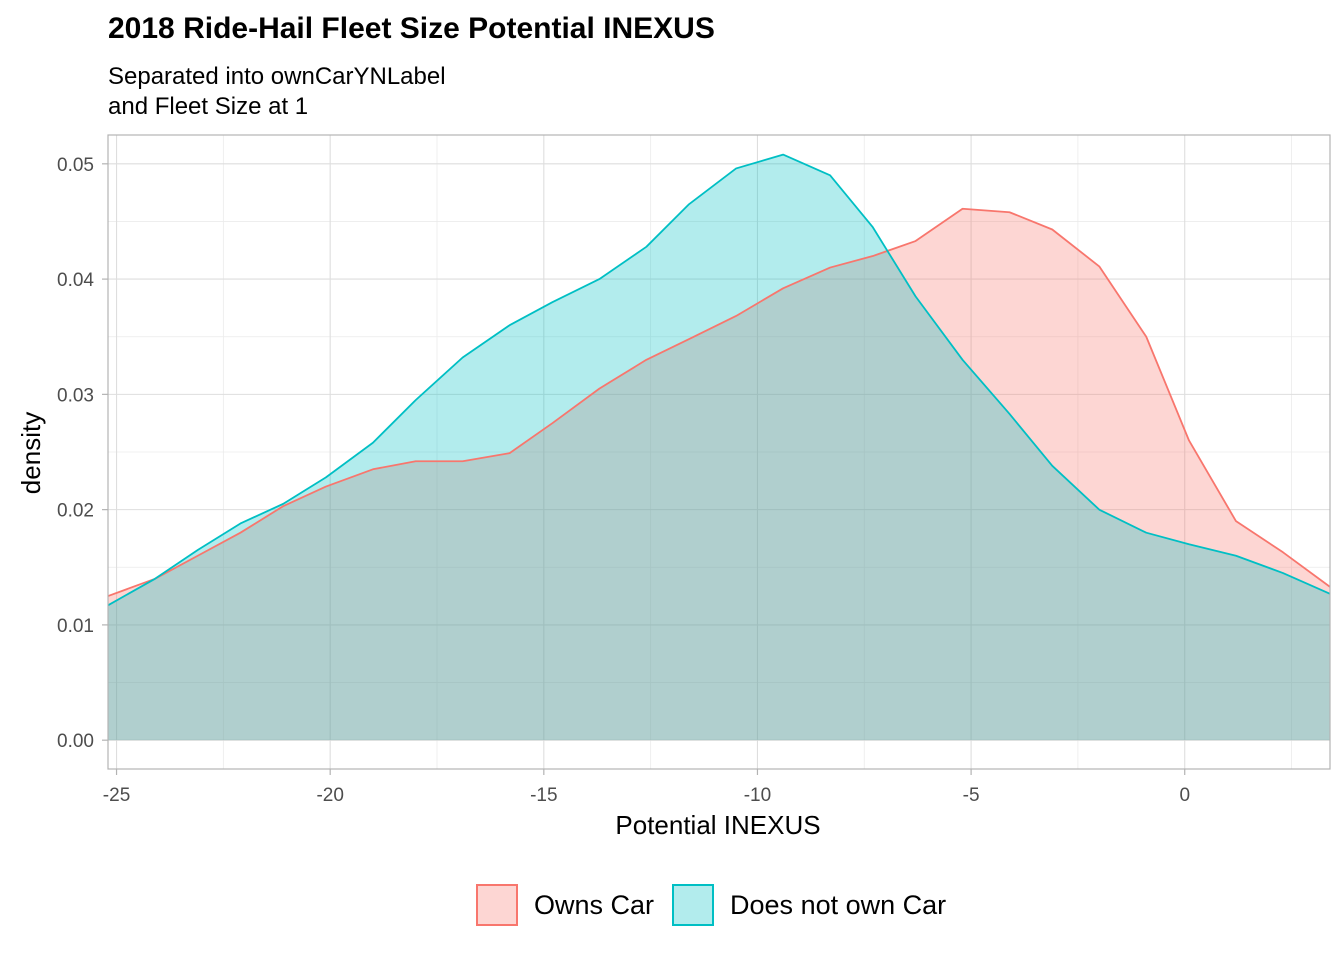 The height and width of the screenshot is (960, 1344). Describe the element at coordinates (693, 905) in the screenshot. I see `legend-swatch-does-not-own-car` at that location.